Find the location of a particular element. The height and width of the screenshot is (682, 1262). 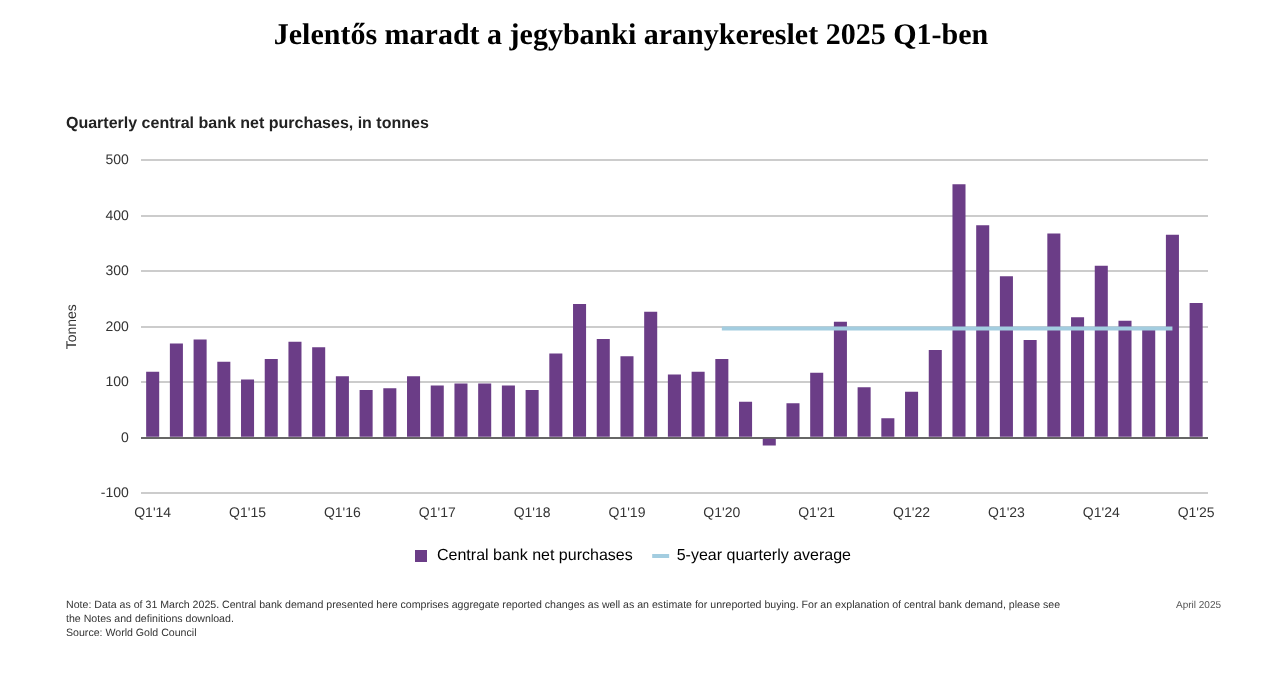

chart-title: Jelentős maradt a jegybanki aranykereslet 2025 Q1-ben is located at coordinates (631, 37).